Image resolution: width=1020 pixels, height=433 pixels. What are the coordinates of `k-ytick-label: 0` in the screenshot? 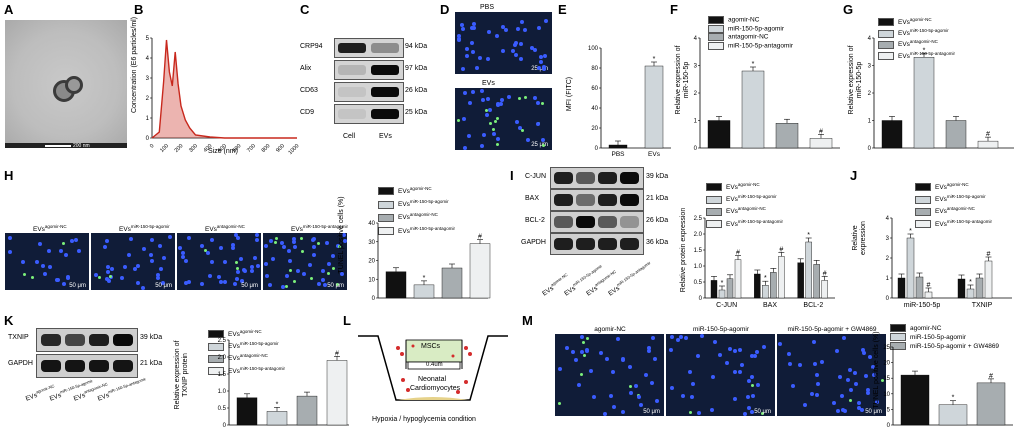 It's located at (225, 426).